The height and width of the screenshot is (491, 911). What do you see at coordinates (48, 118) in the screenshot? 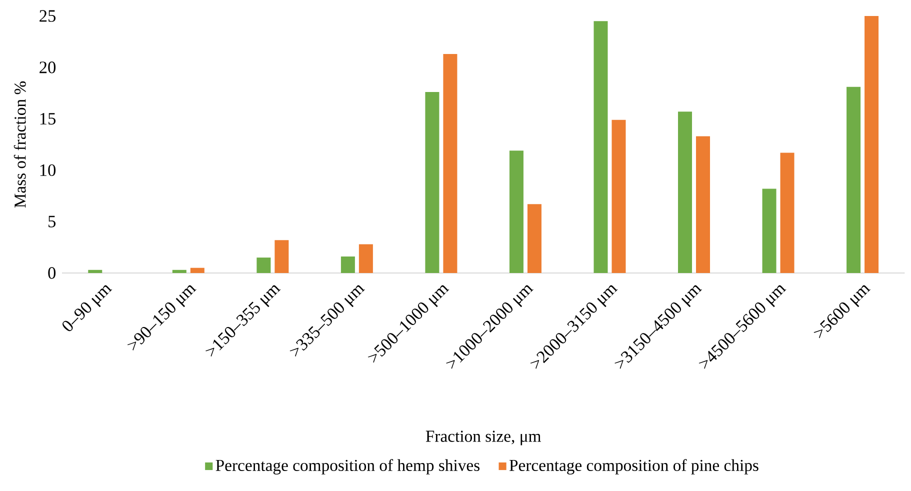
I see `y-tick-label: 15` at bounding box center [48, 118].